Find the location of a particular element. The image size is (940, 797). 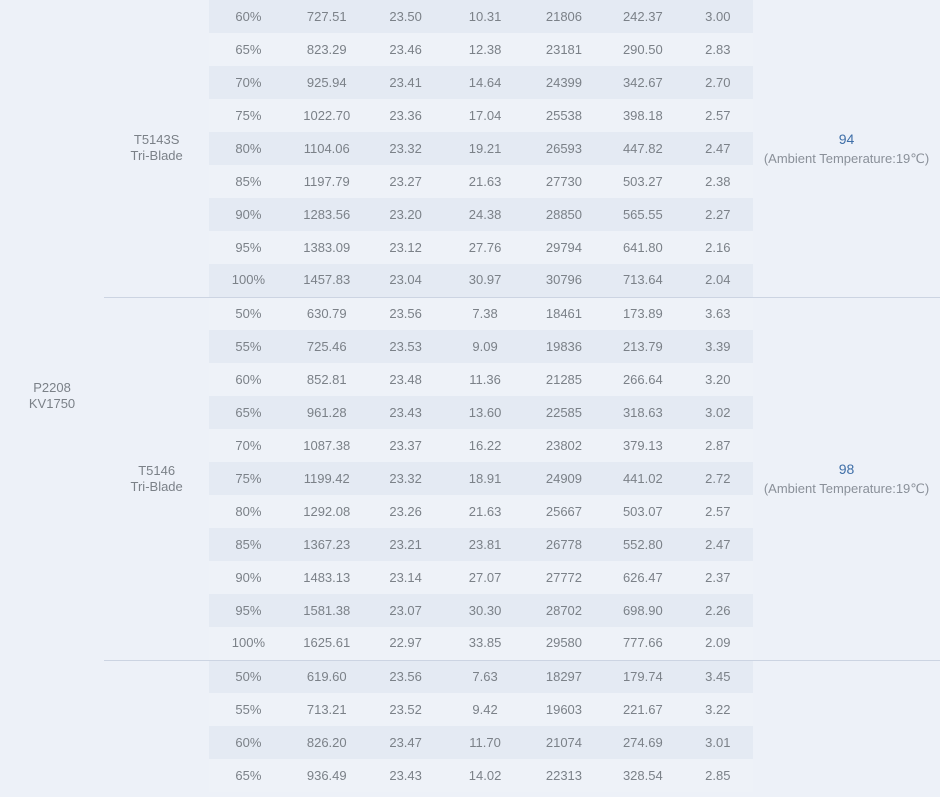

cell-power: 503.07 is located at coordinates (643, 511).